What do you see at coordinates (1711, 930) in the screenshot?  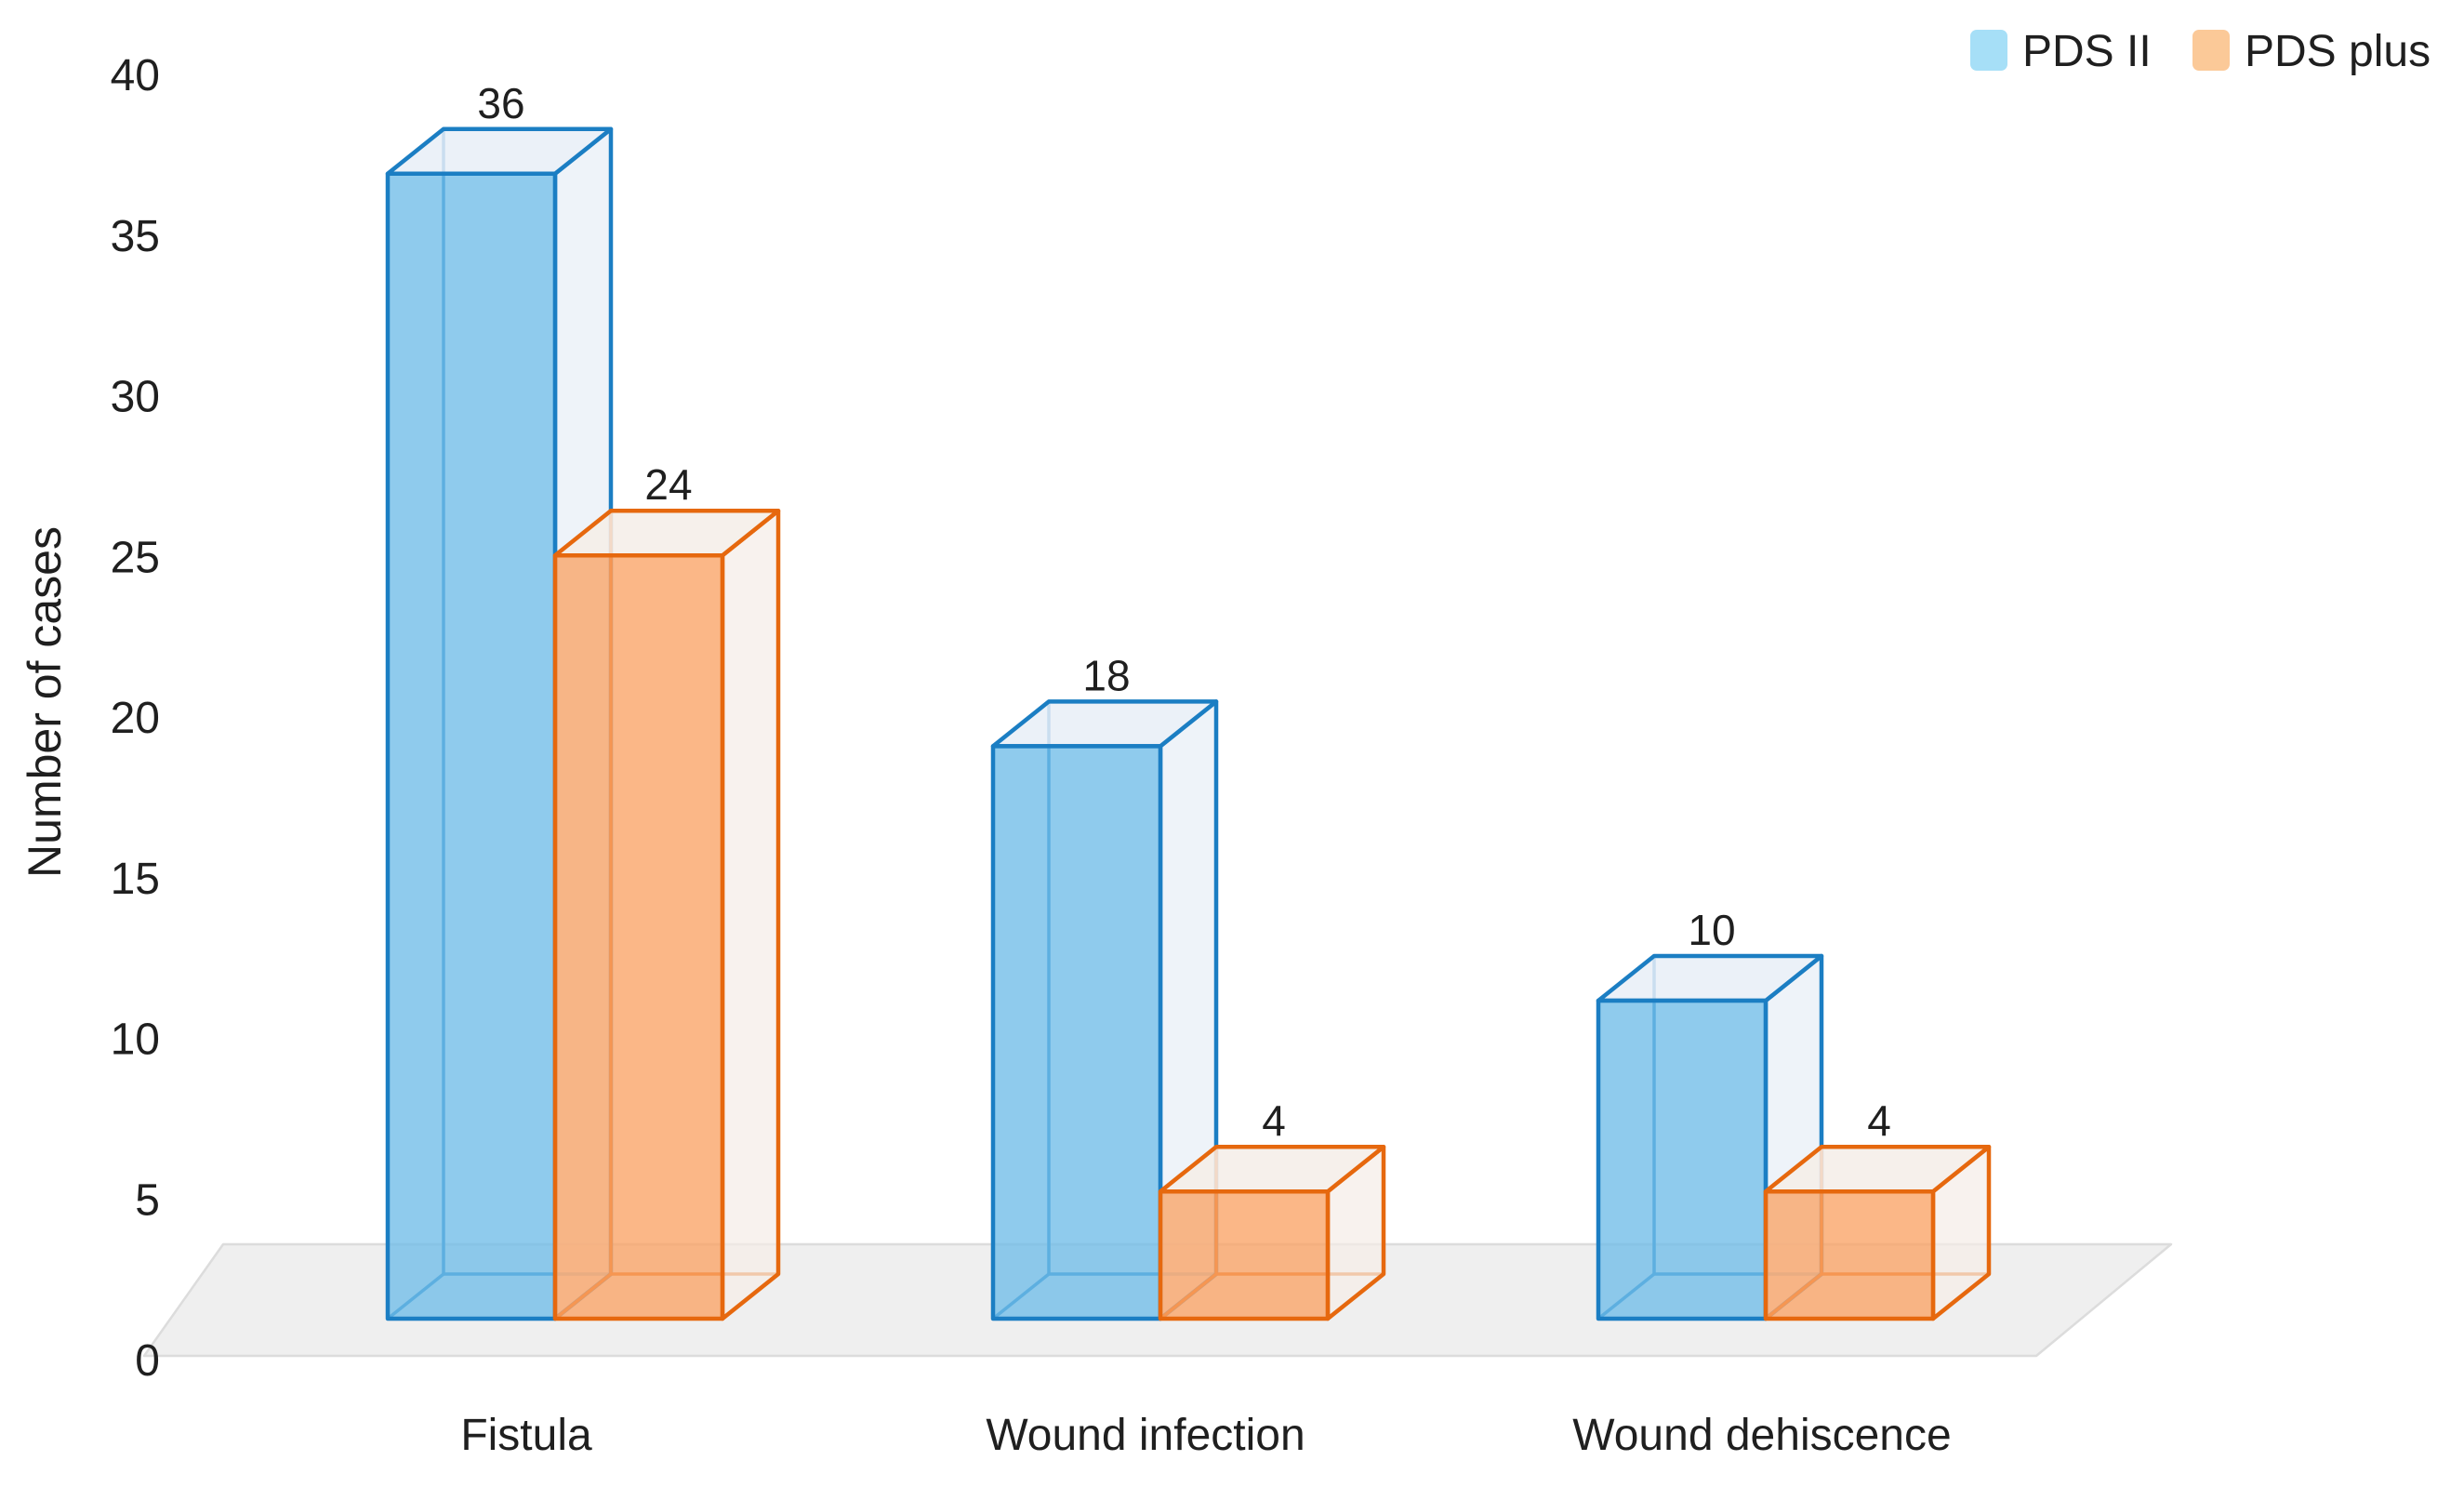 I see `data-label-pds-ii-wound-dehiscence: 10` at bounding box center [1711, 930].